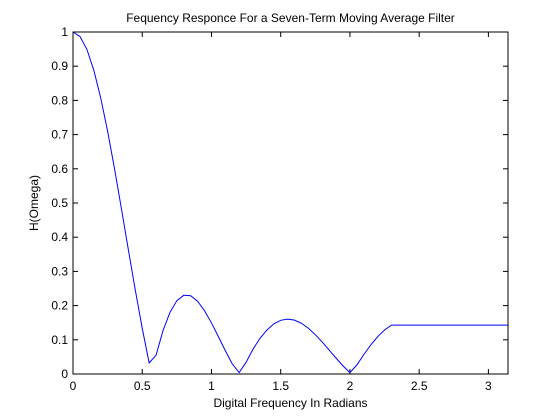 This screenshot has width=560, height=420. I want to click on y-axis-label: H(Omega), so click(34, 203).